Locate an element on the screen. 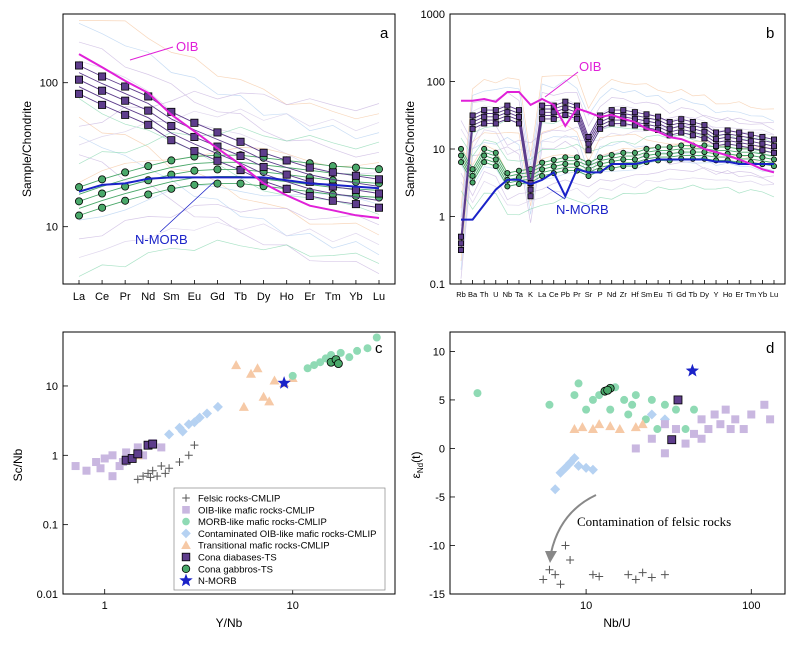  panel-b-label: b is located at coordinates (770, 33).